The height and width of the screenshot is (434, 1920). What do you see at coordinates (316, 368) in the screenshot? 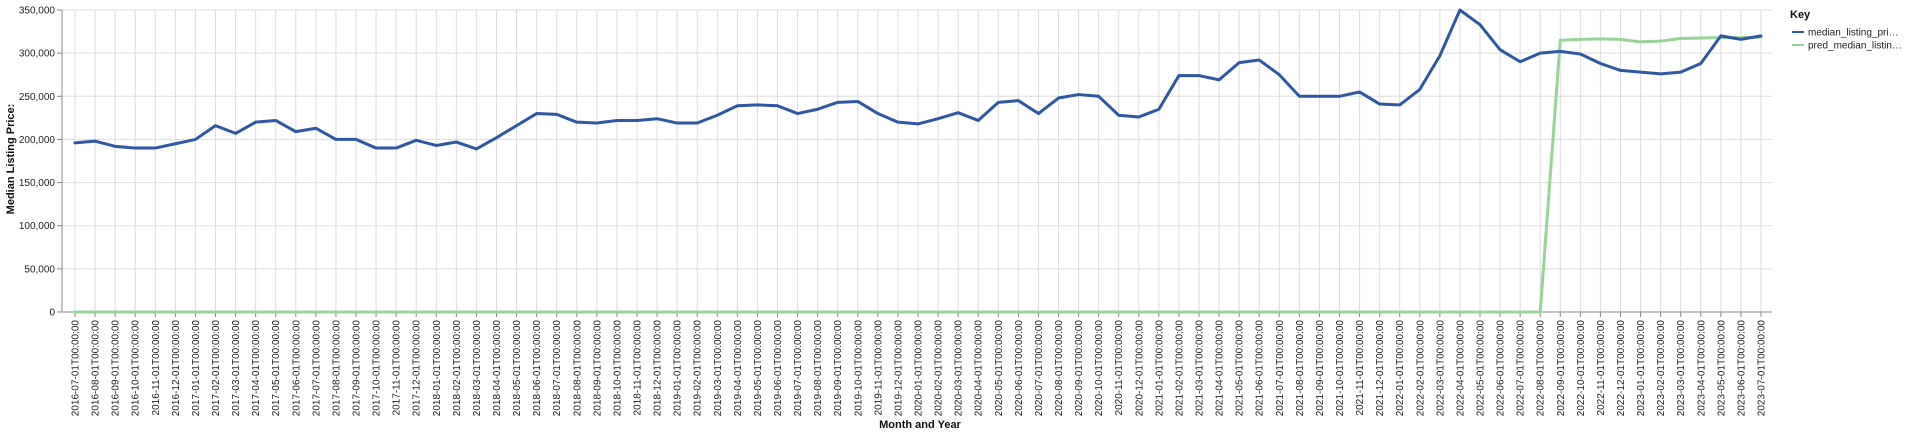
I see `x-tick-label: 2017-07-01T00:00:00` at bounding box center [316, 368].